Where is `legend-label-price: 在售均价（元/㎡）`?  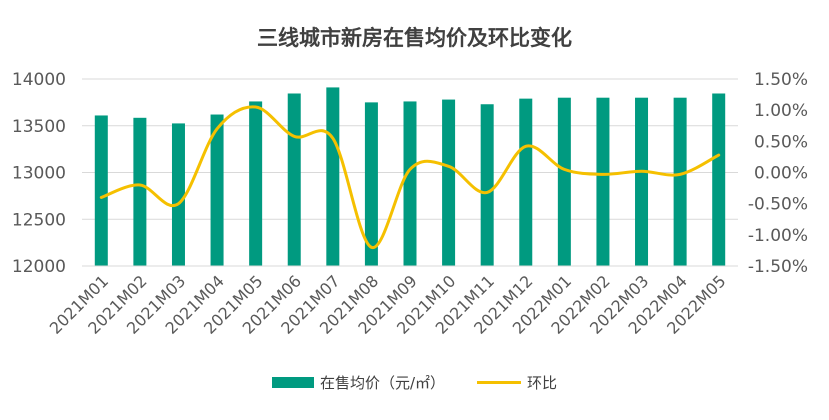
legend-label-price: 在售均价（元/㎡） is located at coordinates (382, 383).